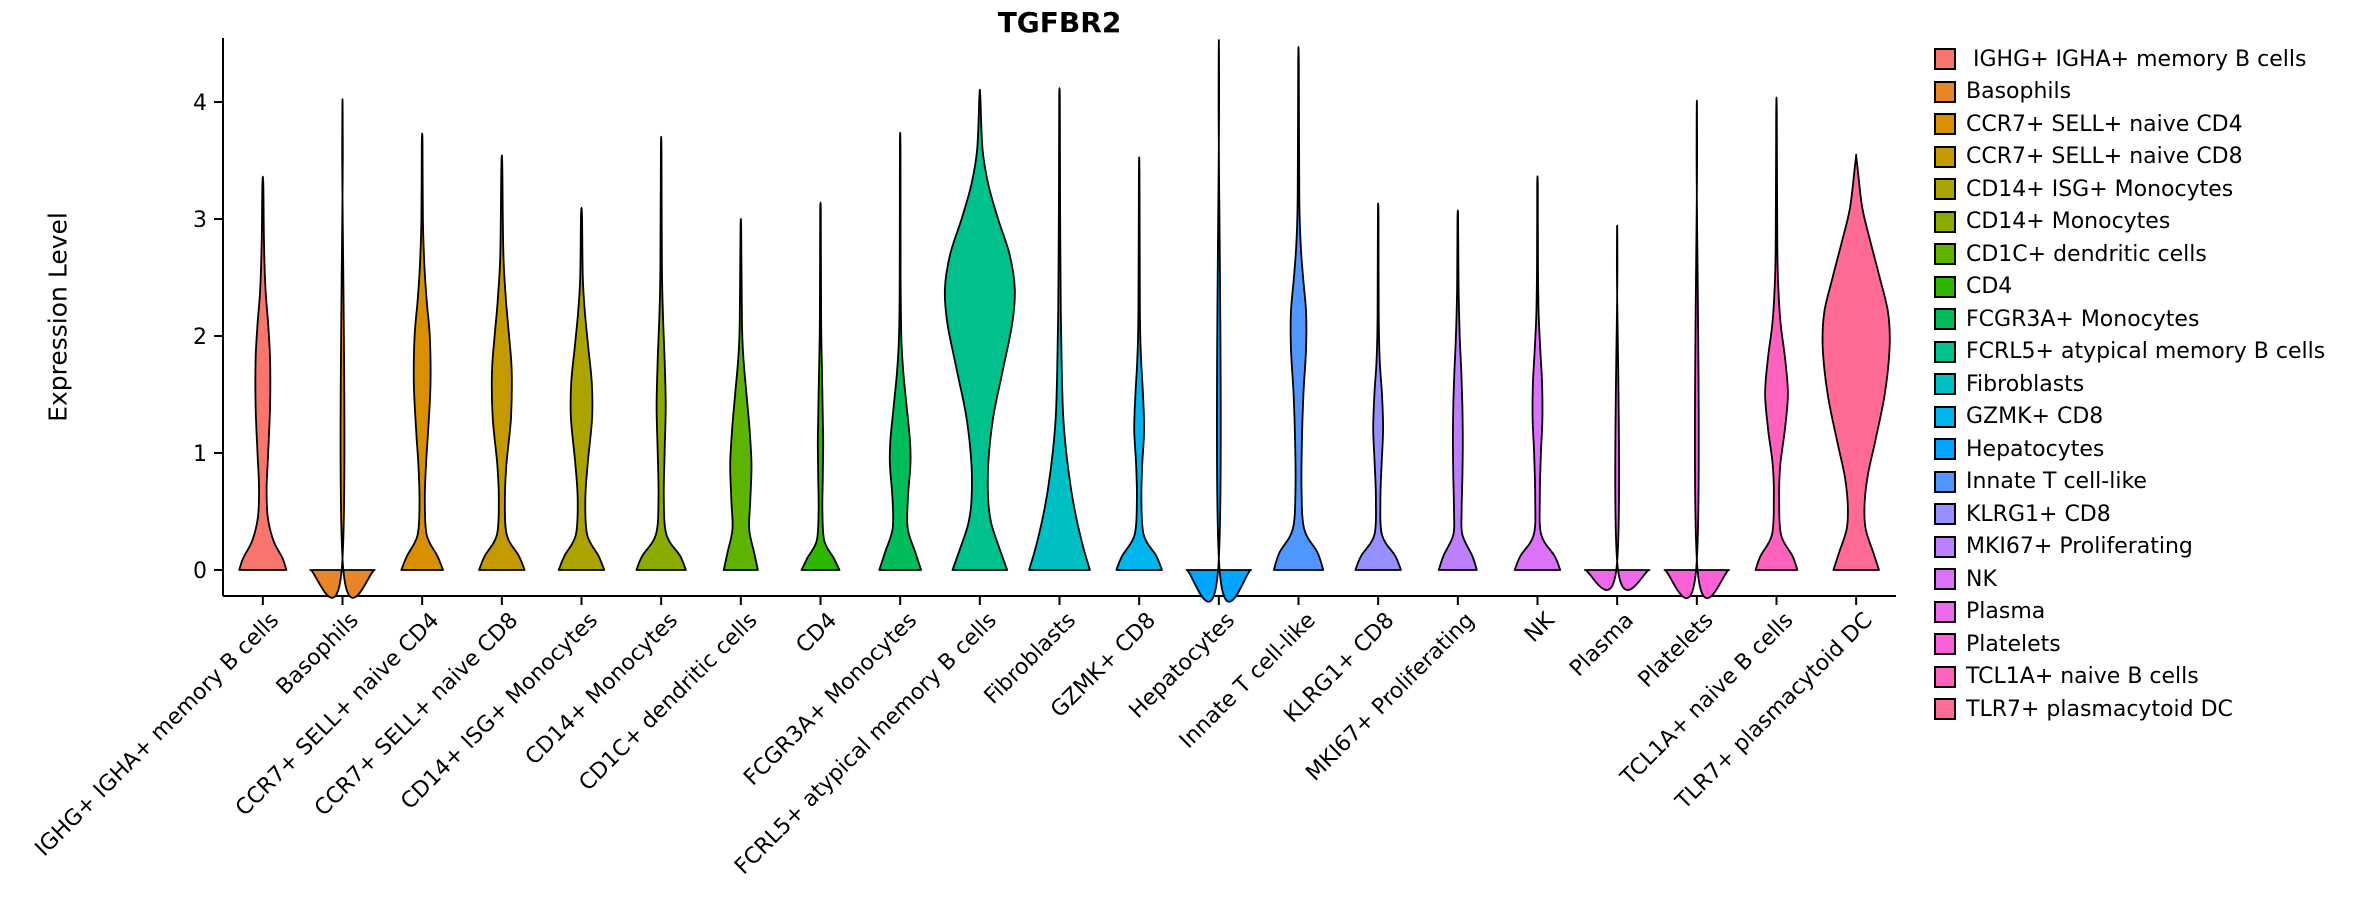  Describe the element at coordinates (1059, 329) in the screenshot. I see `violin-fibroblasts` at that location.